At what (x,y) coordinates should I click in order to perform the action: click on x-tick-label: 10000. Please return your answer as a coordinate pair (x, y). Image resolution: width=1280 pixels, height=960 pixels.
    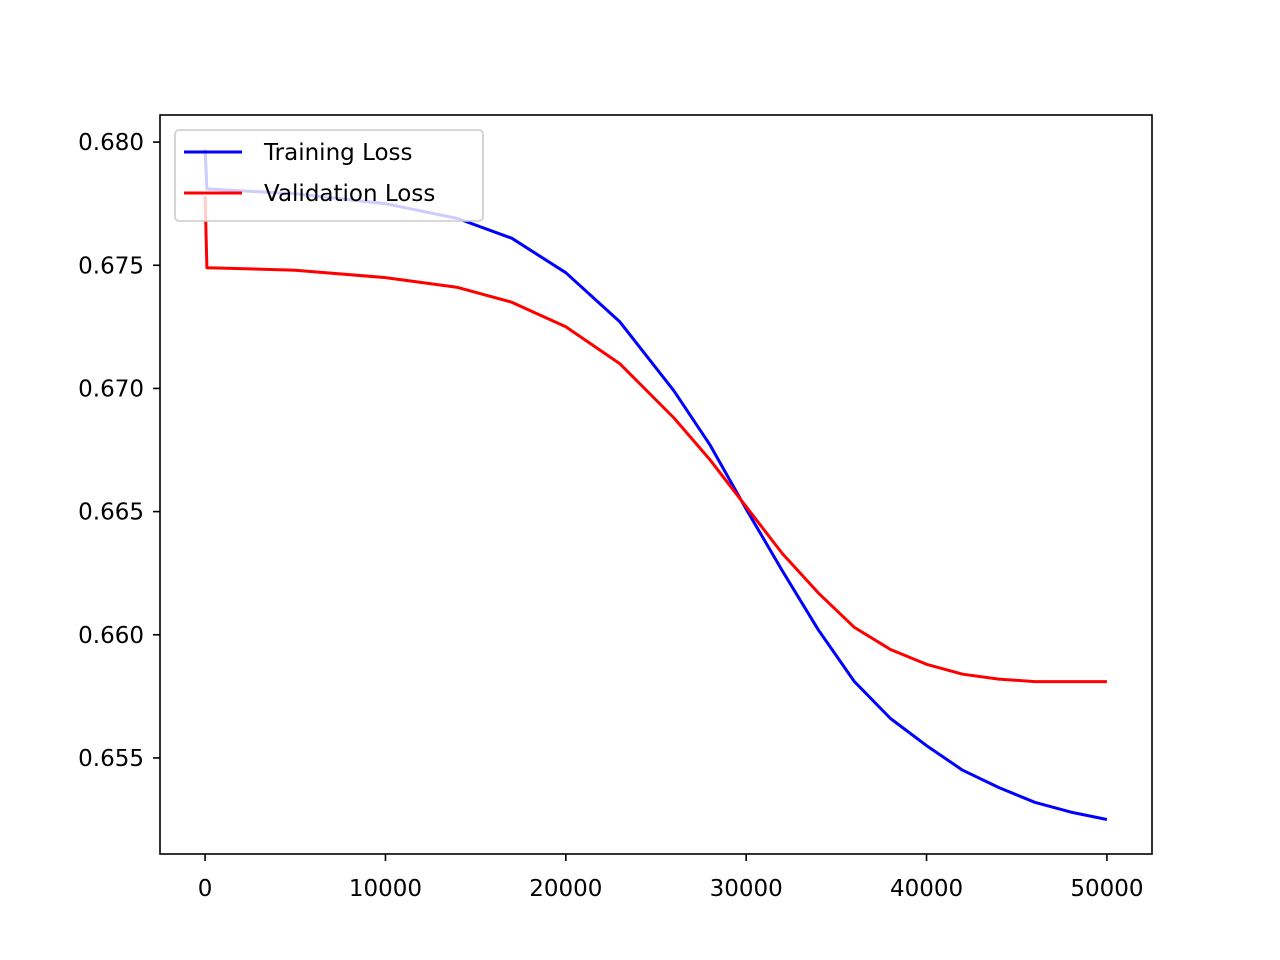
    Looking at the image, I should click on (385, 889).